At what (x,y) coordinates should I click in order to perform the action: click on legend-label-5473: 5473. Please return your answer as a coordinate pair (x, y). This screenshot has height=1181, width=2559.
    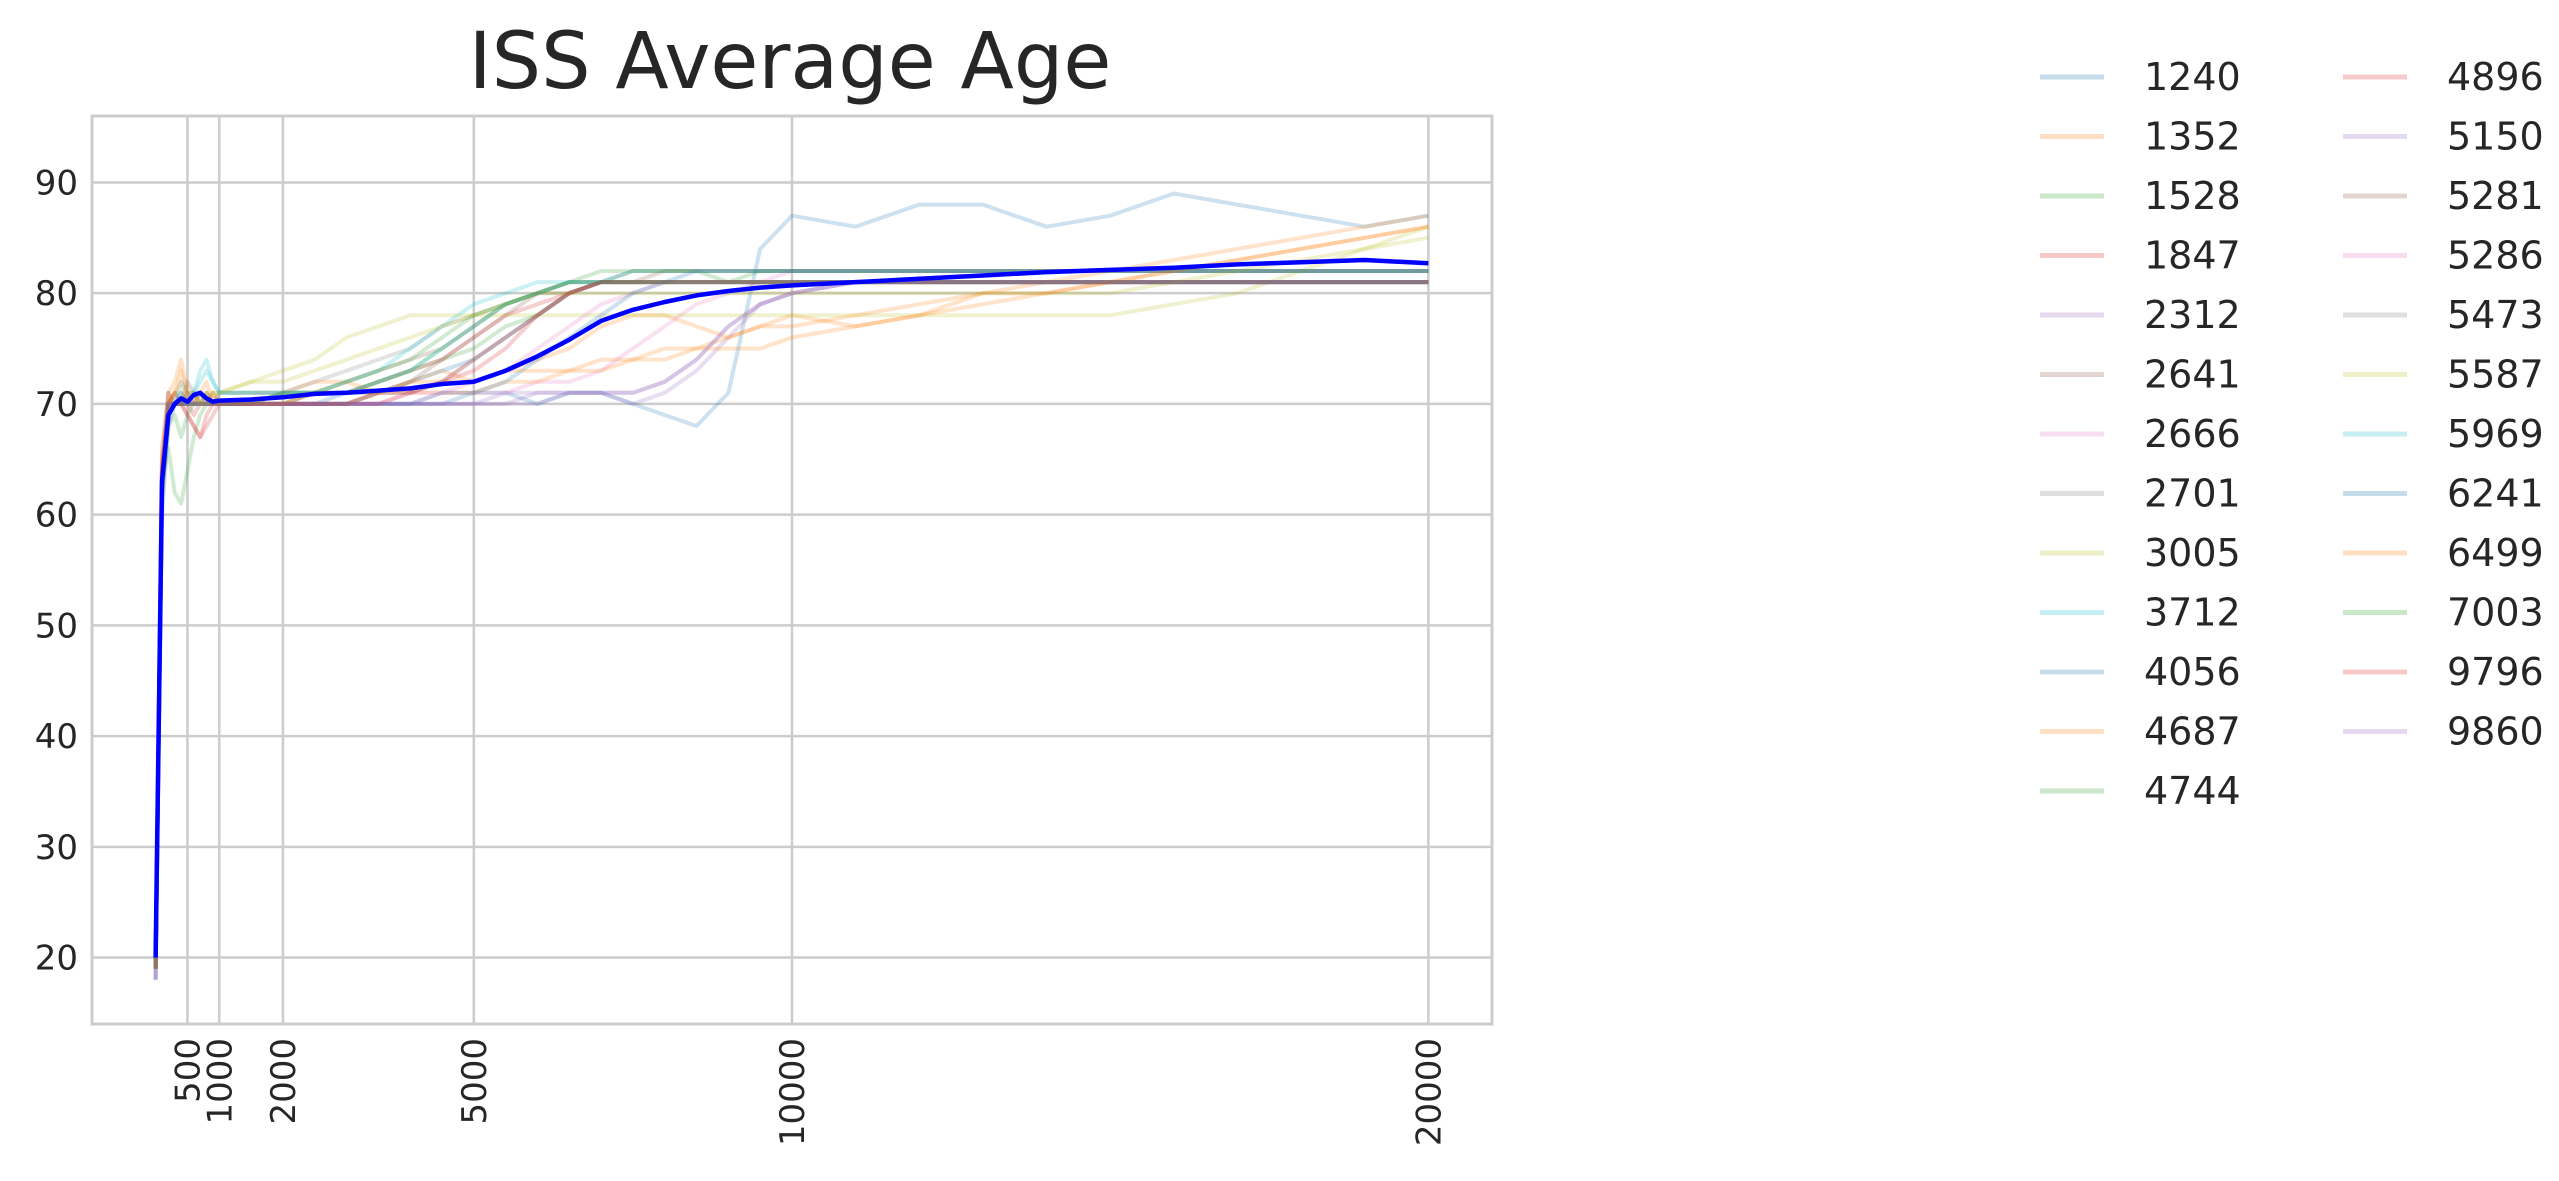
    Looking at the image, I should click on (2495, 315).